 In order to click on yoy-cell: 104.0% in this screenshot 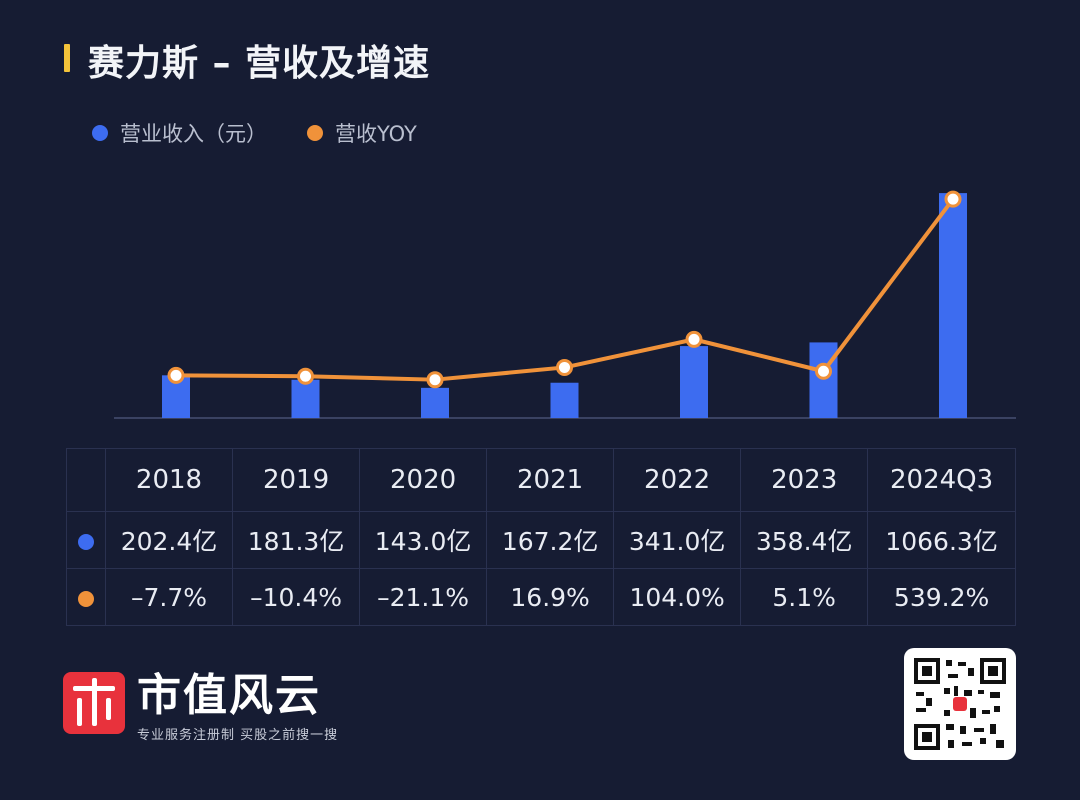, I will do `click(677, 597)`.